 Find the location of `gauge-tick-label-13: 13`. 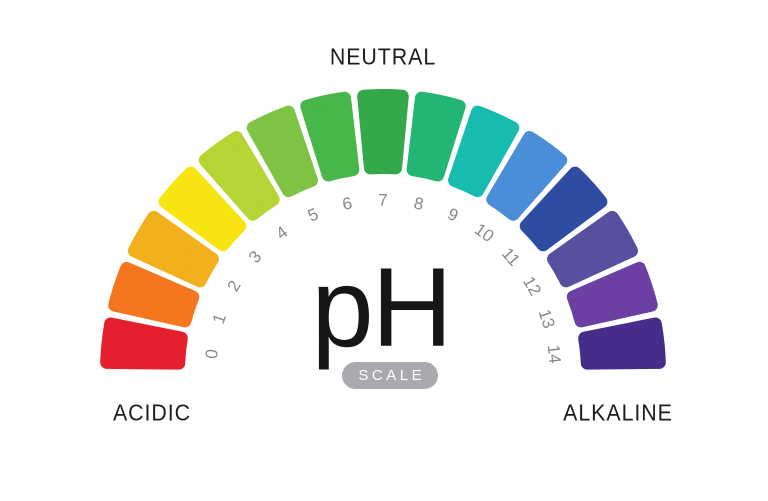

gauge-tick-label-13: 13 is located at coordinates (547, 319).